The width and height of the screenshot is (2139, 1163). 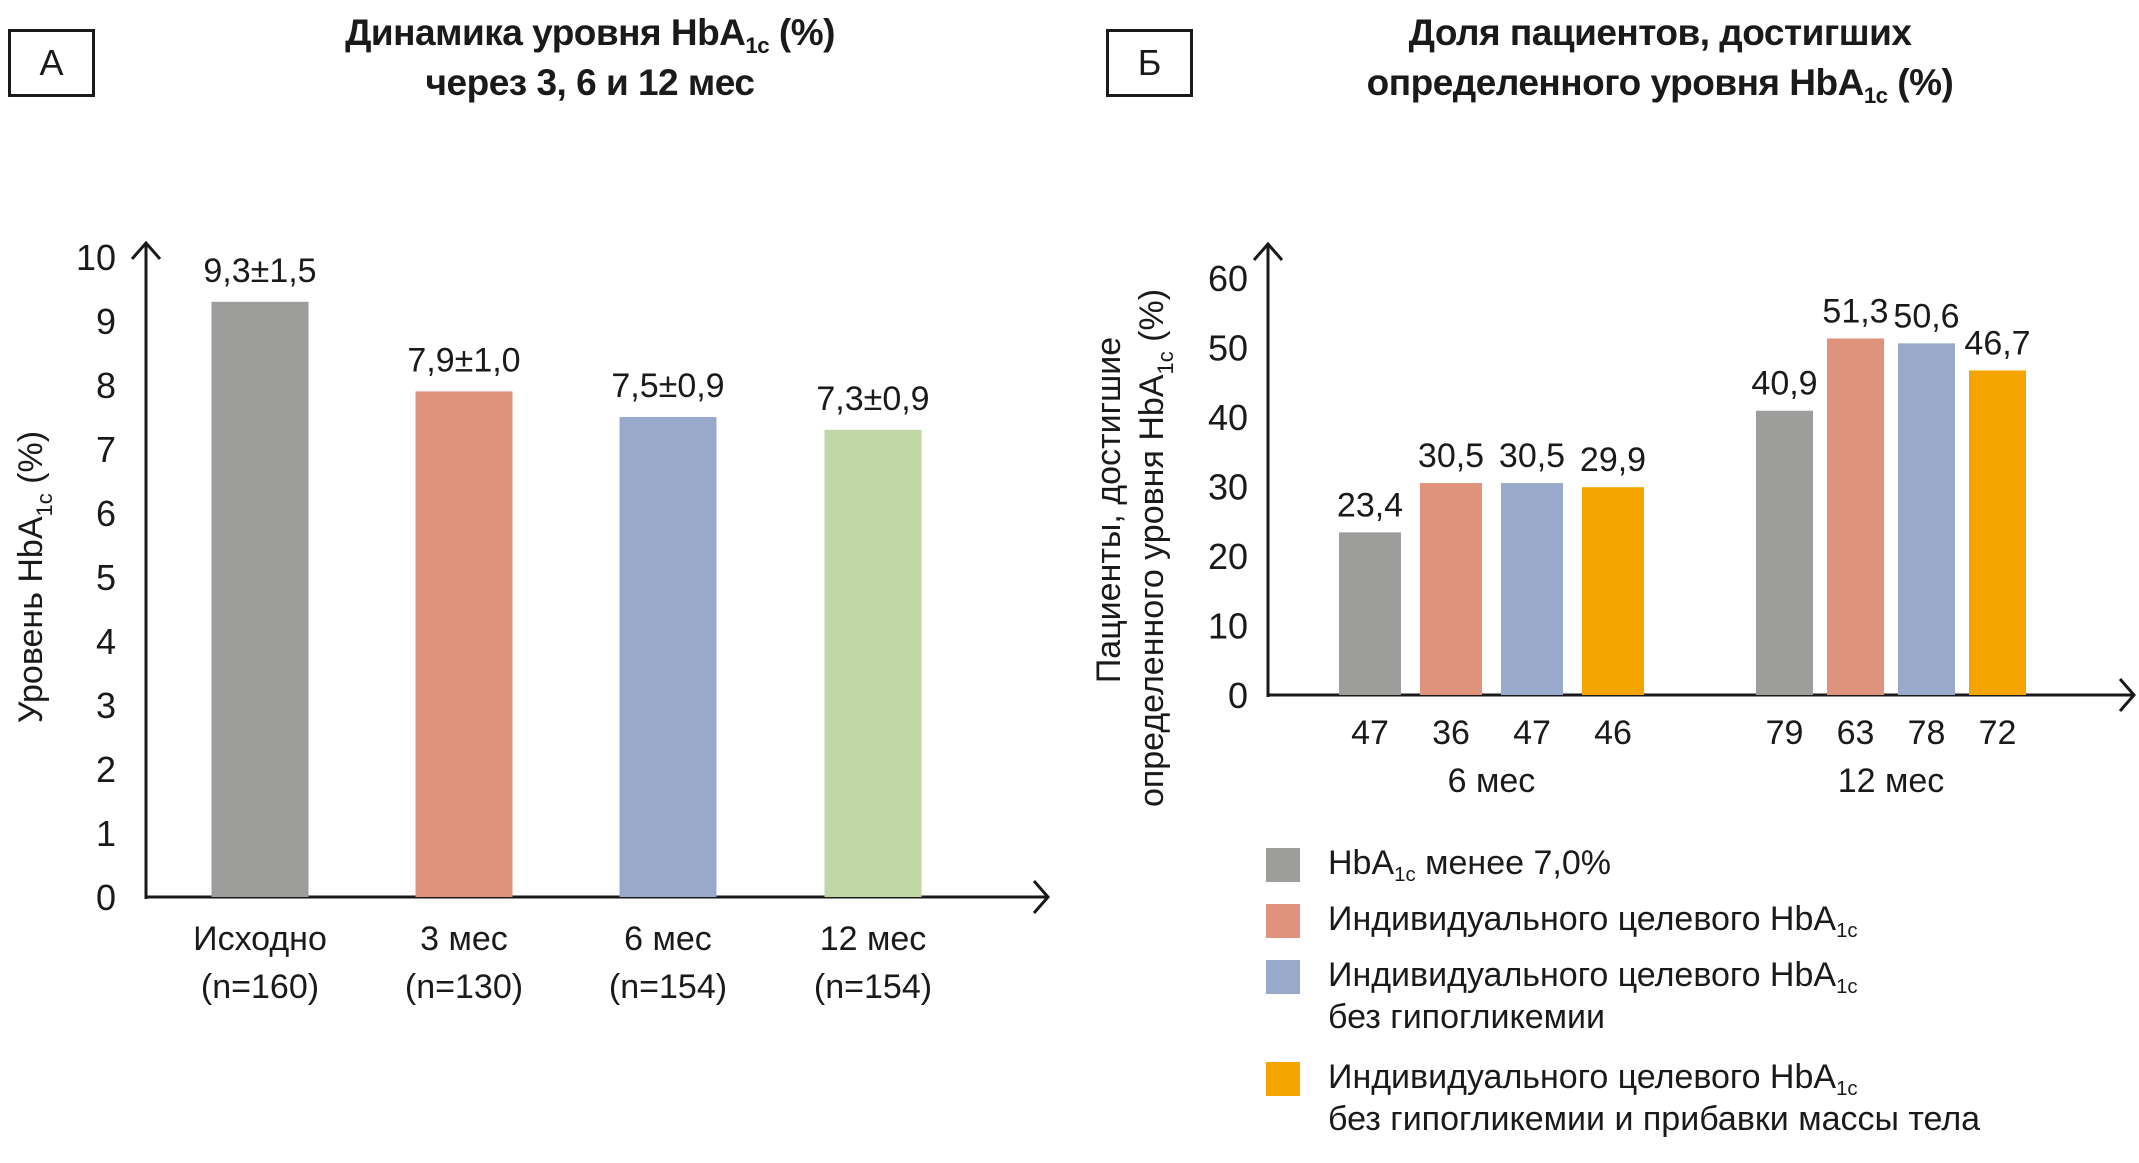 What do you see at coordinates (106, 513) in the screenshot?
I see `y-tick-label: 6` at bounding box center [106, 513].